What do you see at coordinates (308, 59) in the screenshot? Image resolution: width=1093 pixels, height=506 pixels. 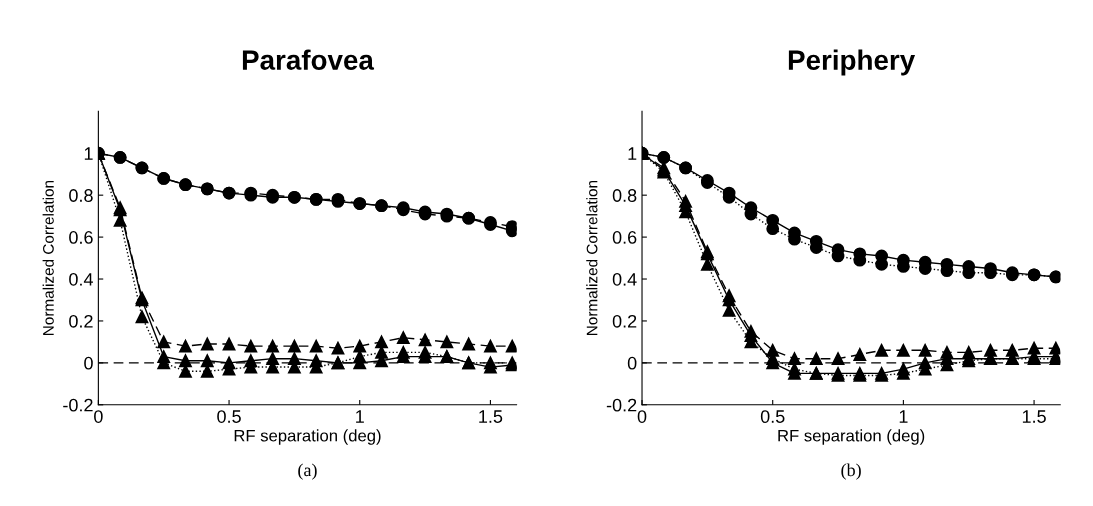 I see `chart-title: Parafovea` at bounding box center [308, 59].